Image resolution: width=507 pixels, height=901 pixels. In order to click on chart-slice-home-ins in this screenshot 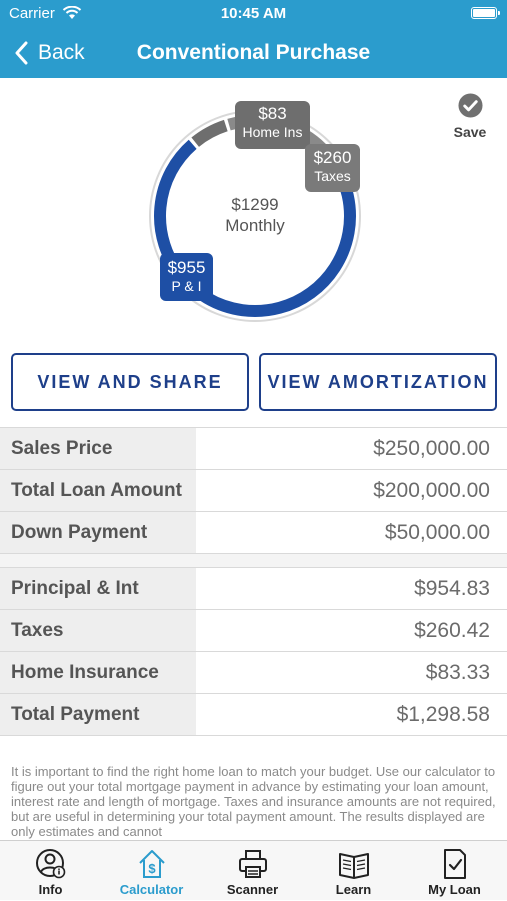, I will do `click(209, 133)`.